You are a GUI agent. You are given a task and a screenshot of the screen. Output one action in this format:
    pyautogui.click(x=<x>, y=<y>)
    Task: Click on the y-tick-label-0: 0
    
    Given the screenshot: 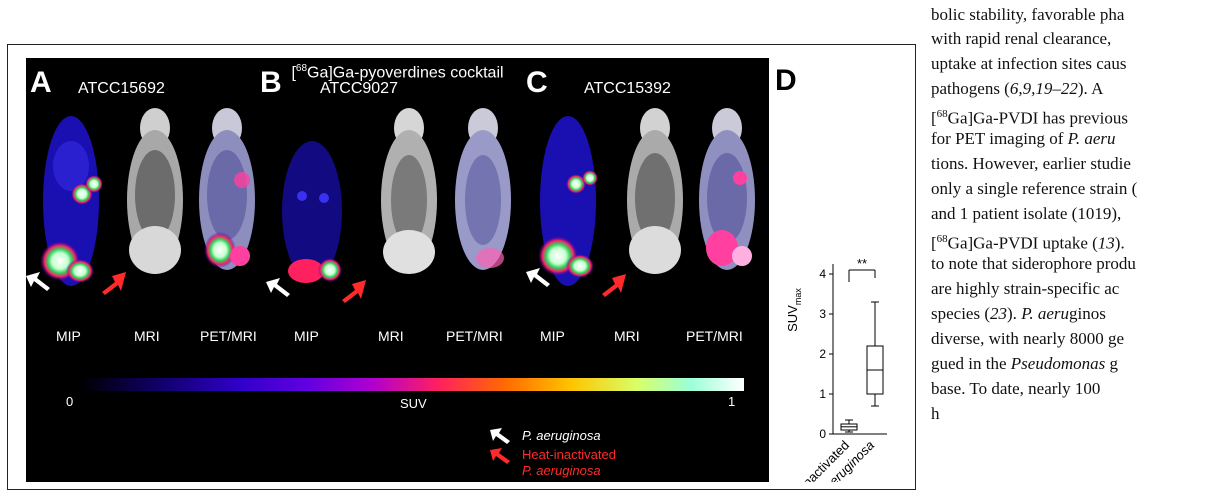 What is the action you would take?
    pyautogui.click(x=822, y=434)
    